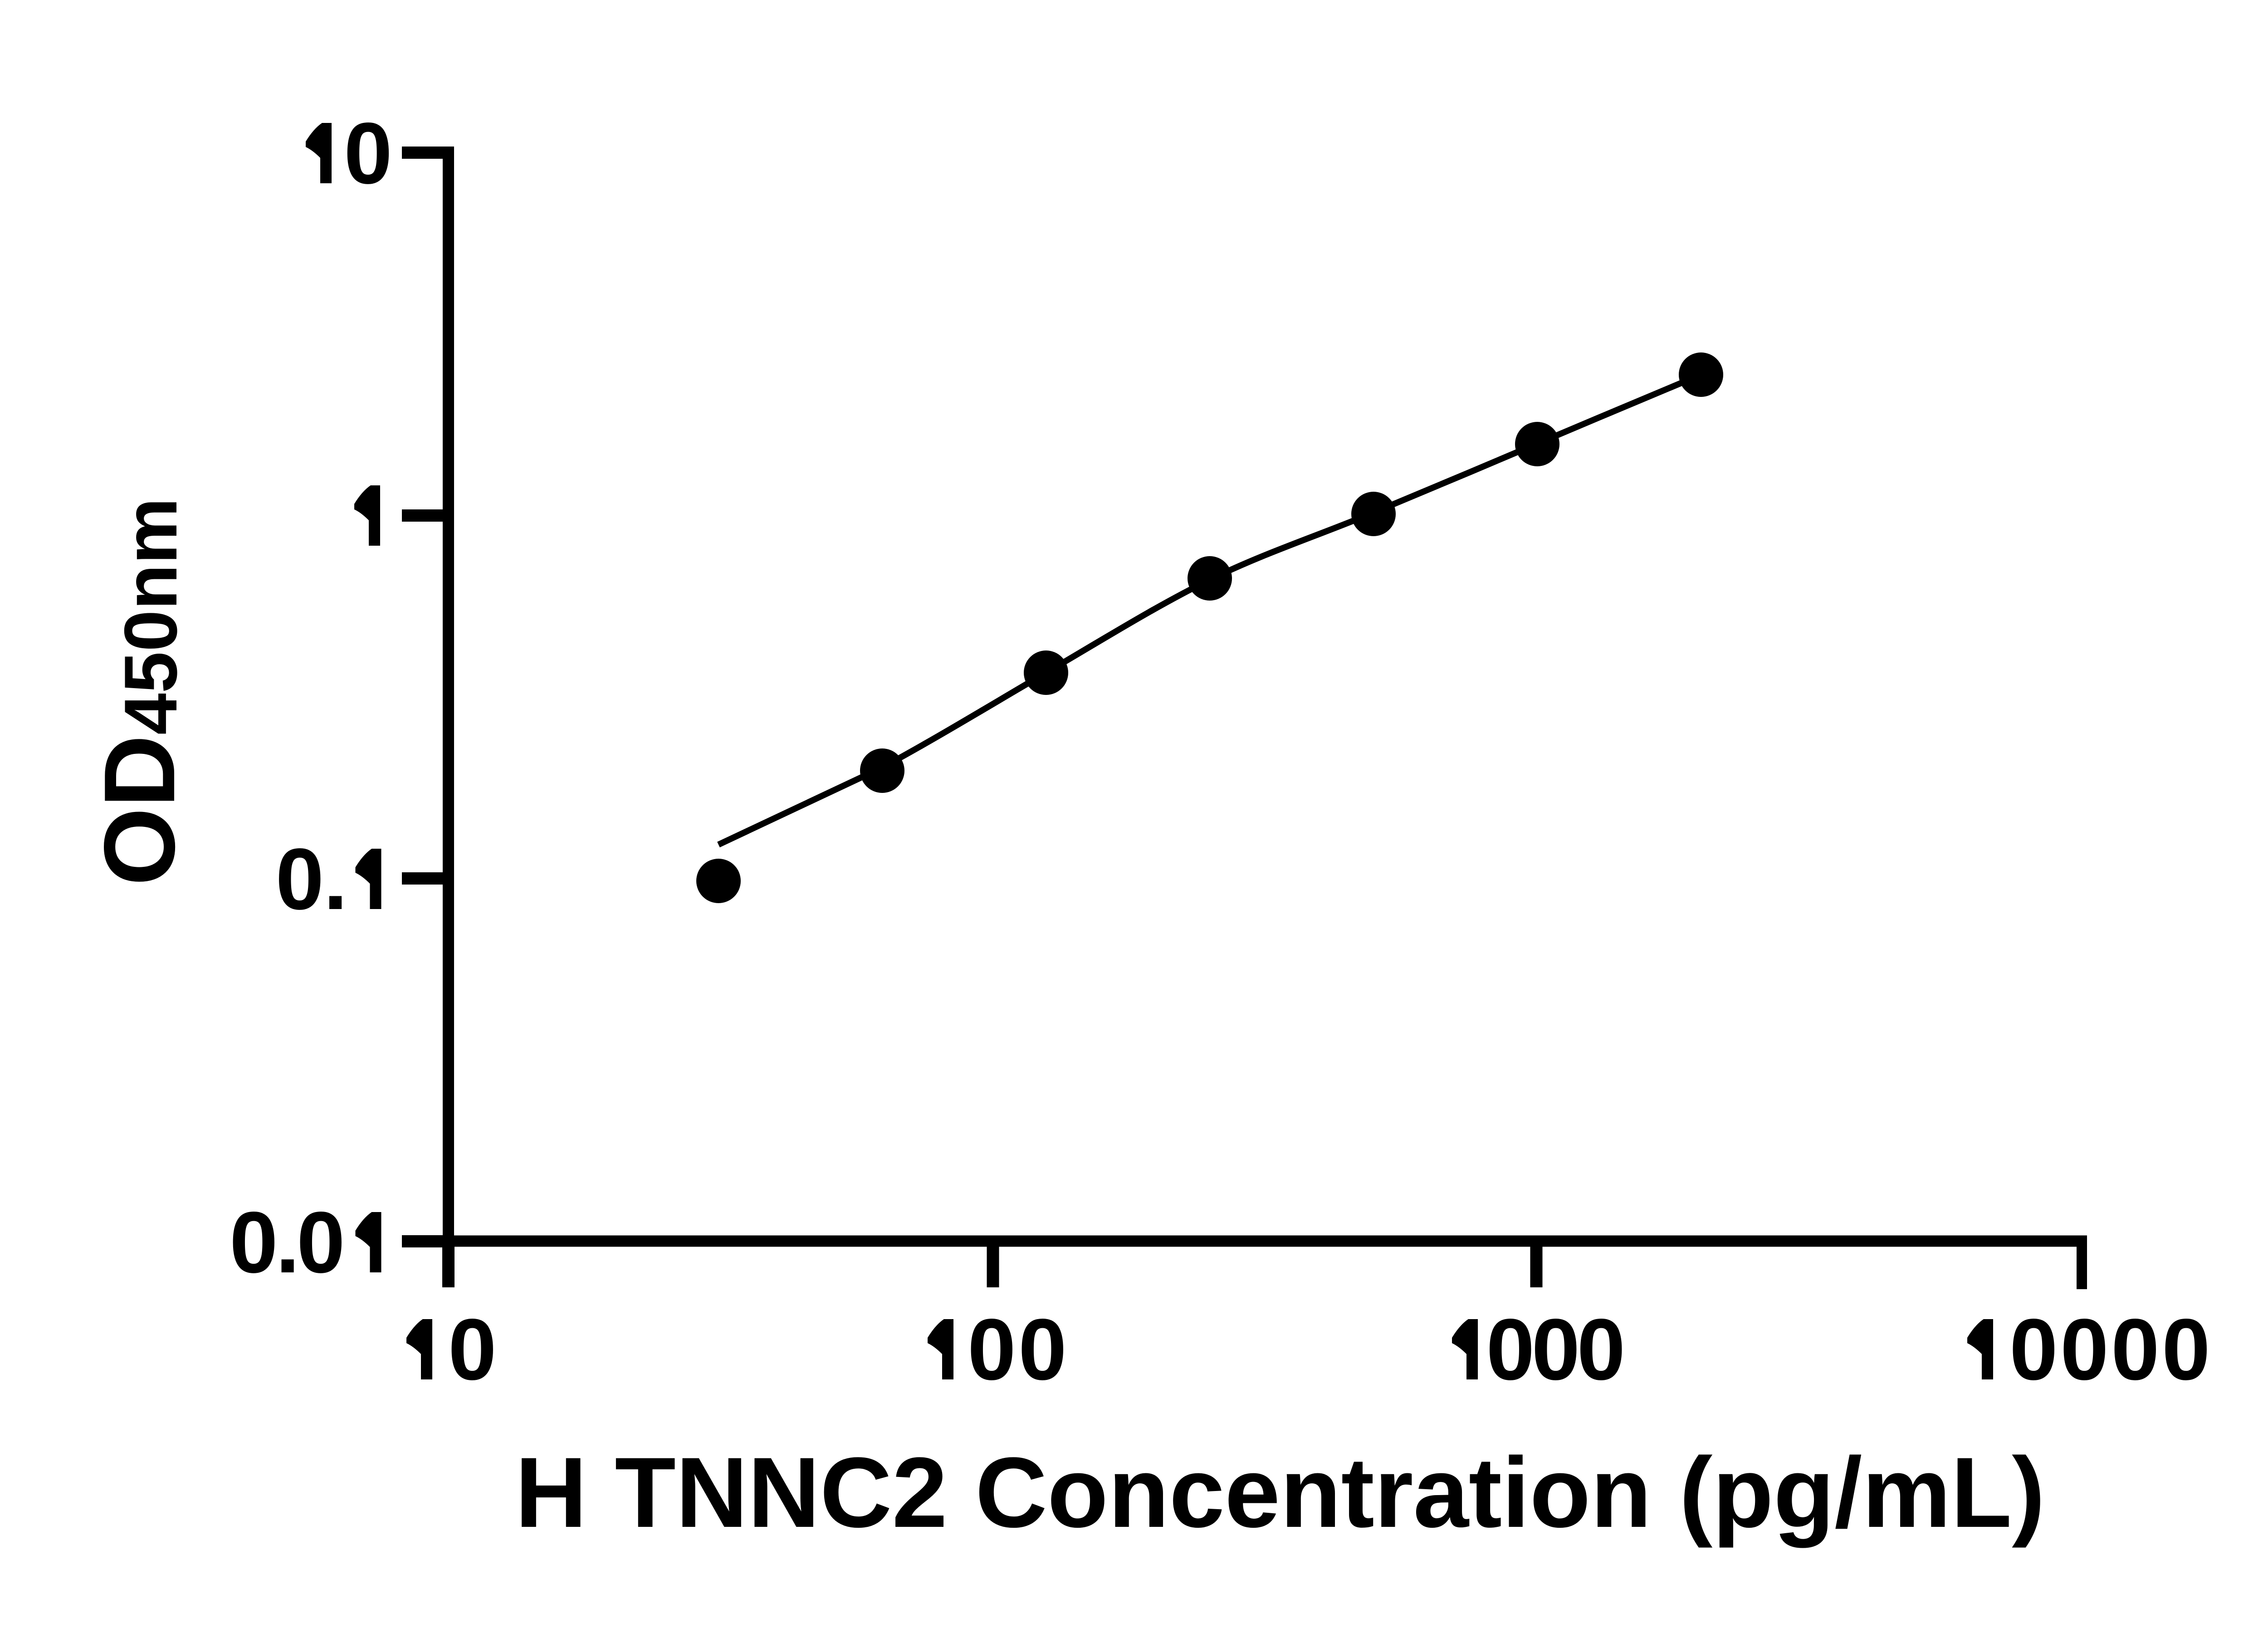 Image resolution: width=2268 pixels, height=1633 pixels. I want to click on svg-text: OD450nm, so click(140, 692).